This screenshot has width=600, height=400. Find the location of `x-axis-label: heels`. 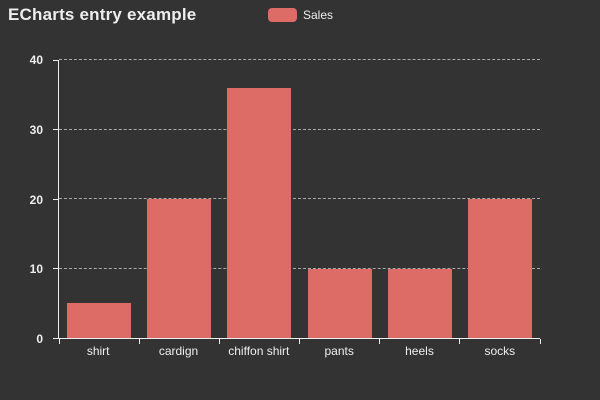

x-axis-label: heels is located at coordinates (419, 351).